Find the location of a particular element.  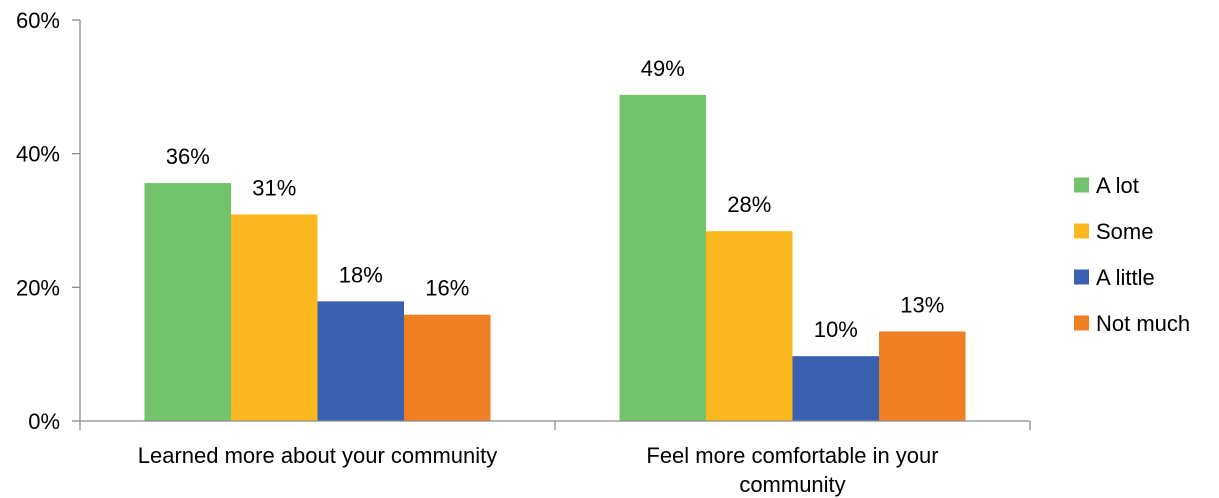

x-category-label: community is located at coordinates (792, 484).